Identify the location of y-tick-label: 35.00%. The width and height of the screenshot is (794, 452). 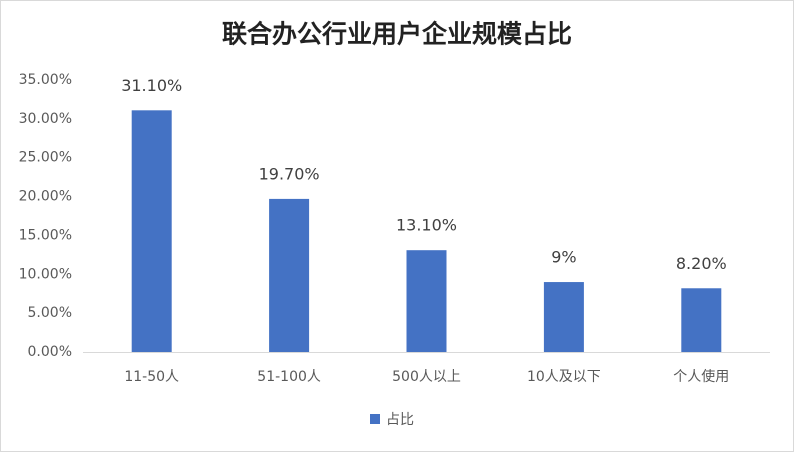
(45, 80).